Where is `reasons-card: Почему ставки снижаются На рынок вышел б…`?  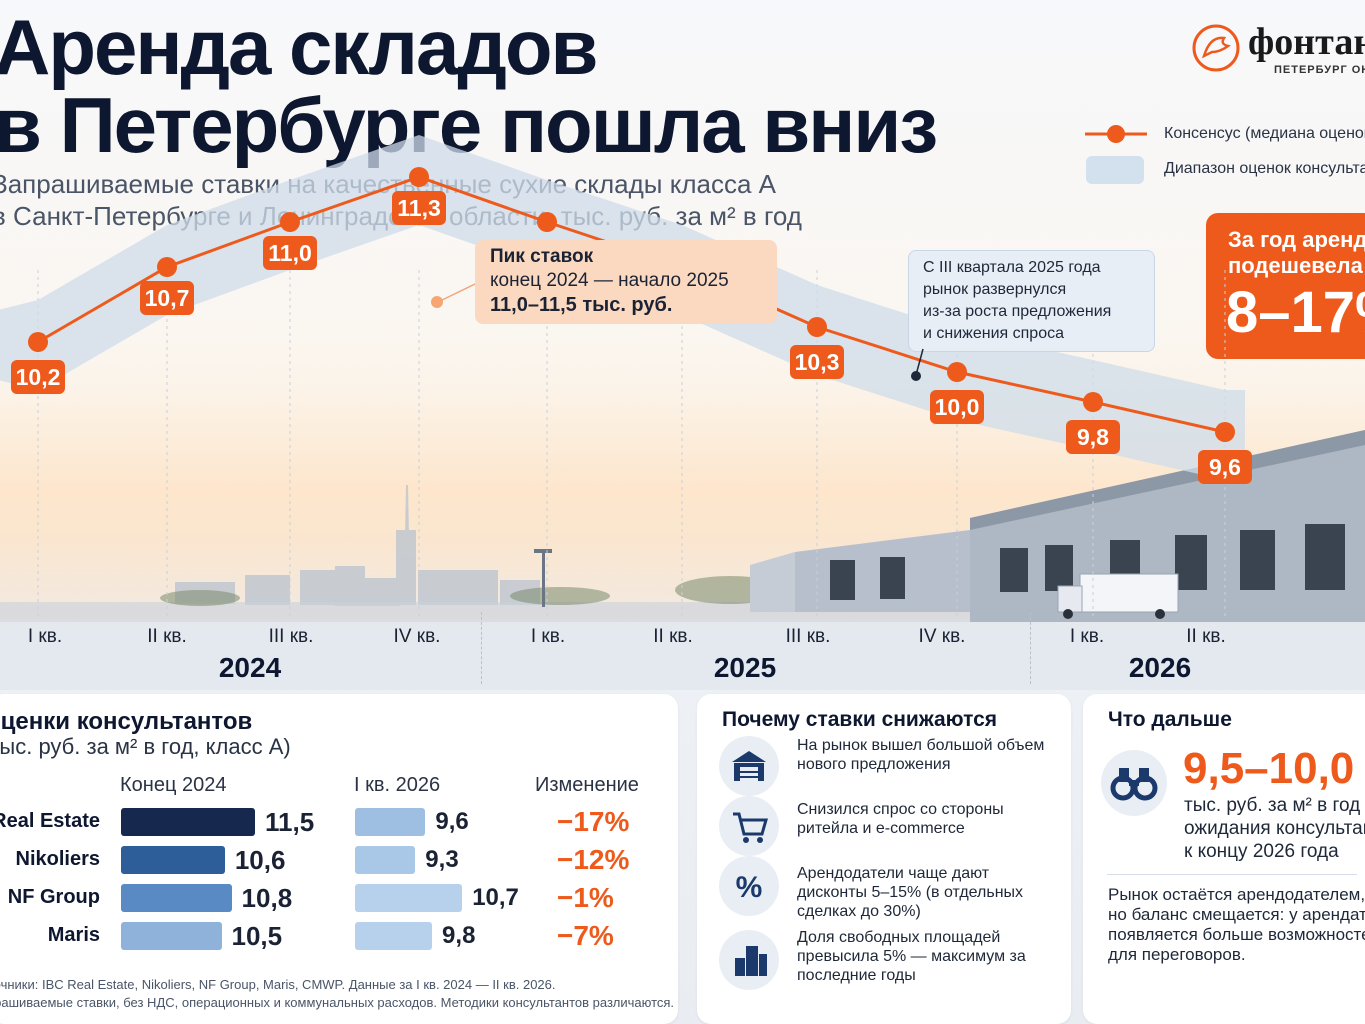
reasons-card: Почему ставки снижаются На рынок вышел б… is located at coordinates (884, 859).